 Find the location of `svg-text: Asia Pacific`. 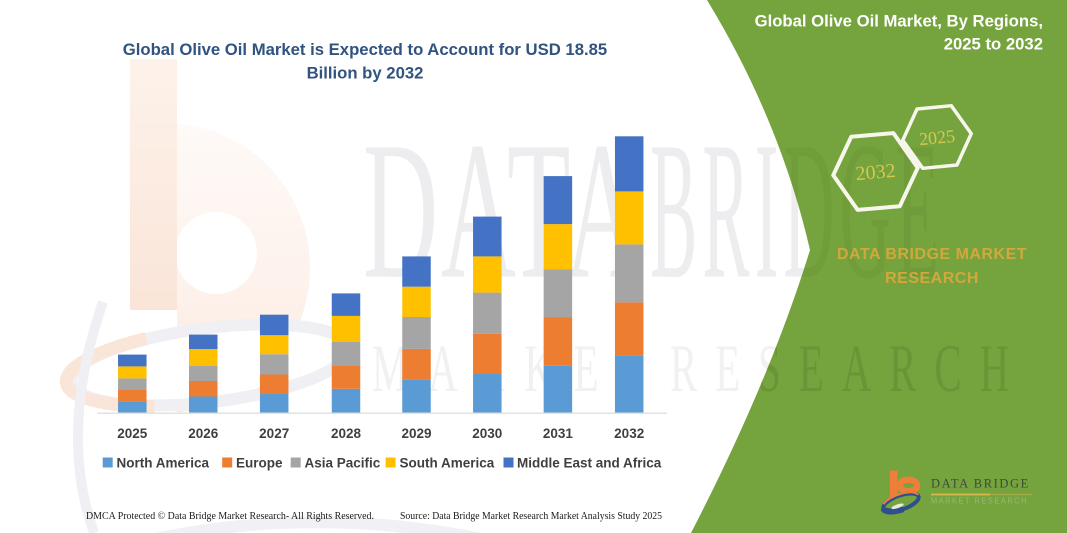

svg-text: Asia Pacific is located at coordinates (343, 463).